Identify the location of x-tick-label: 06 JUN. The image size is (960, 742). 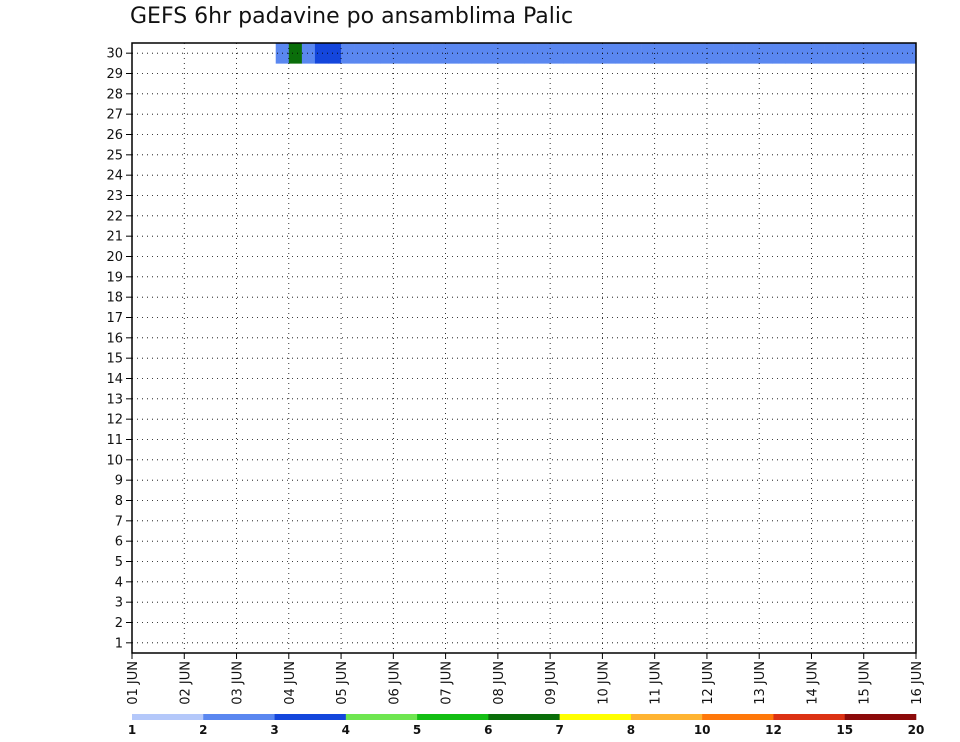
(394, 683).